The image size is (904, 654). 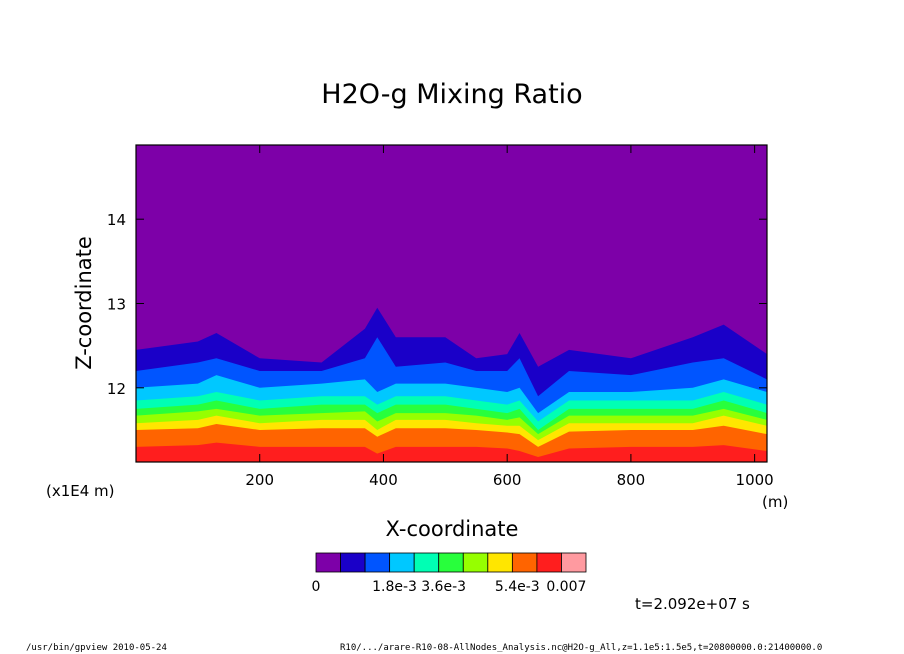 I want to click on y-tick-label: 13, so click(x=116, y=305).